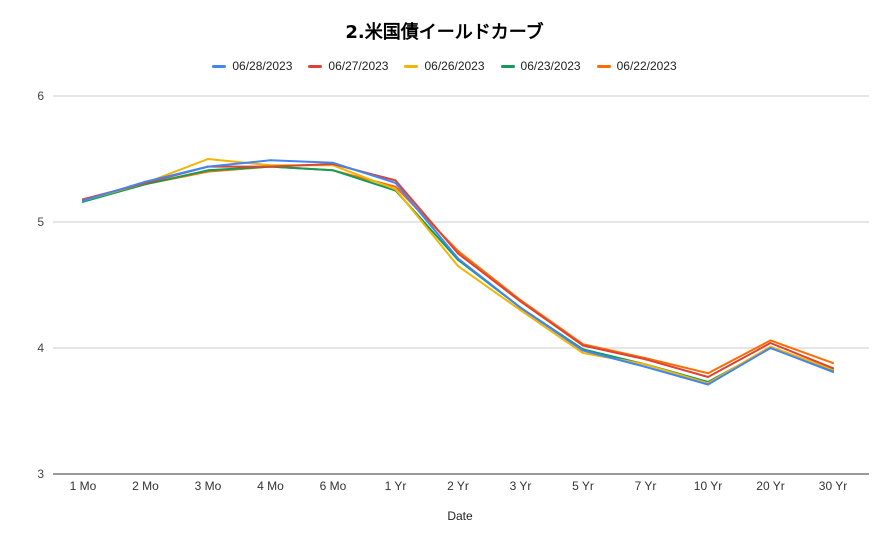 This screenshot has width=889, height=543. What do you see at coordinates (208, 486) in the screenshot?
I see `x-tick-label: 3 Mo` at bounding box center [208, 486].